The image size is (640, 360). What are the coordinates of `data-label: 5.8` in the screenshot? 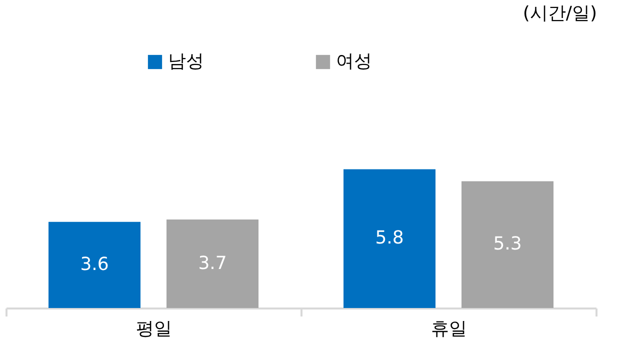 It's located at (389, 238).